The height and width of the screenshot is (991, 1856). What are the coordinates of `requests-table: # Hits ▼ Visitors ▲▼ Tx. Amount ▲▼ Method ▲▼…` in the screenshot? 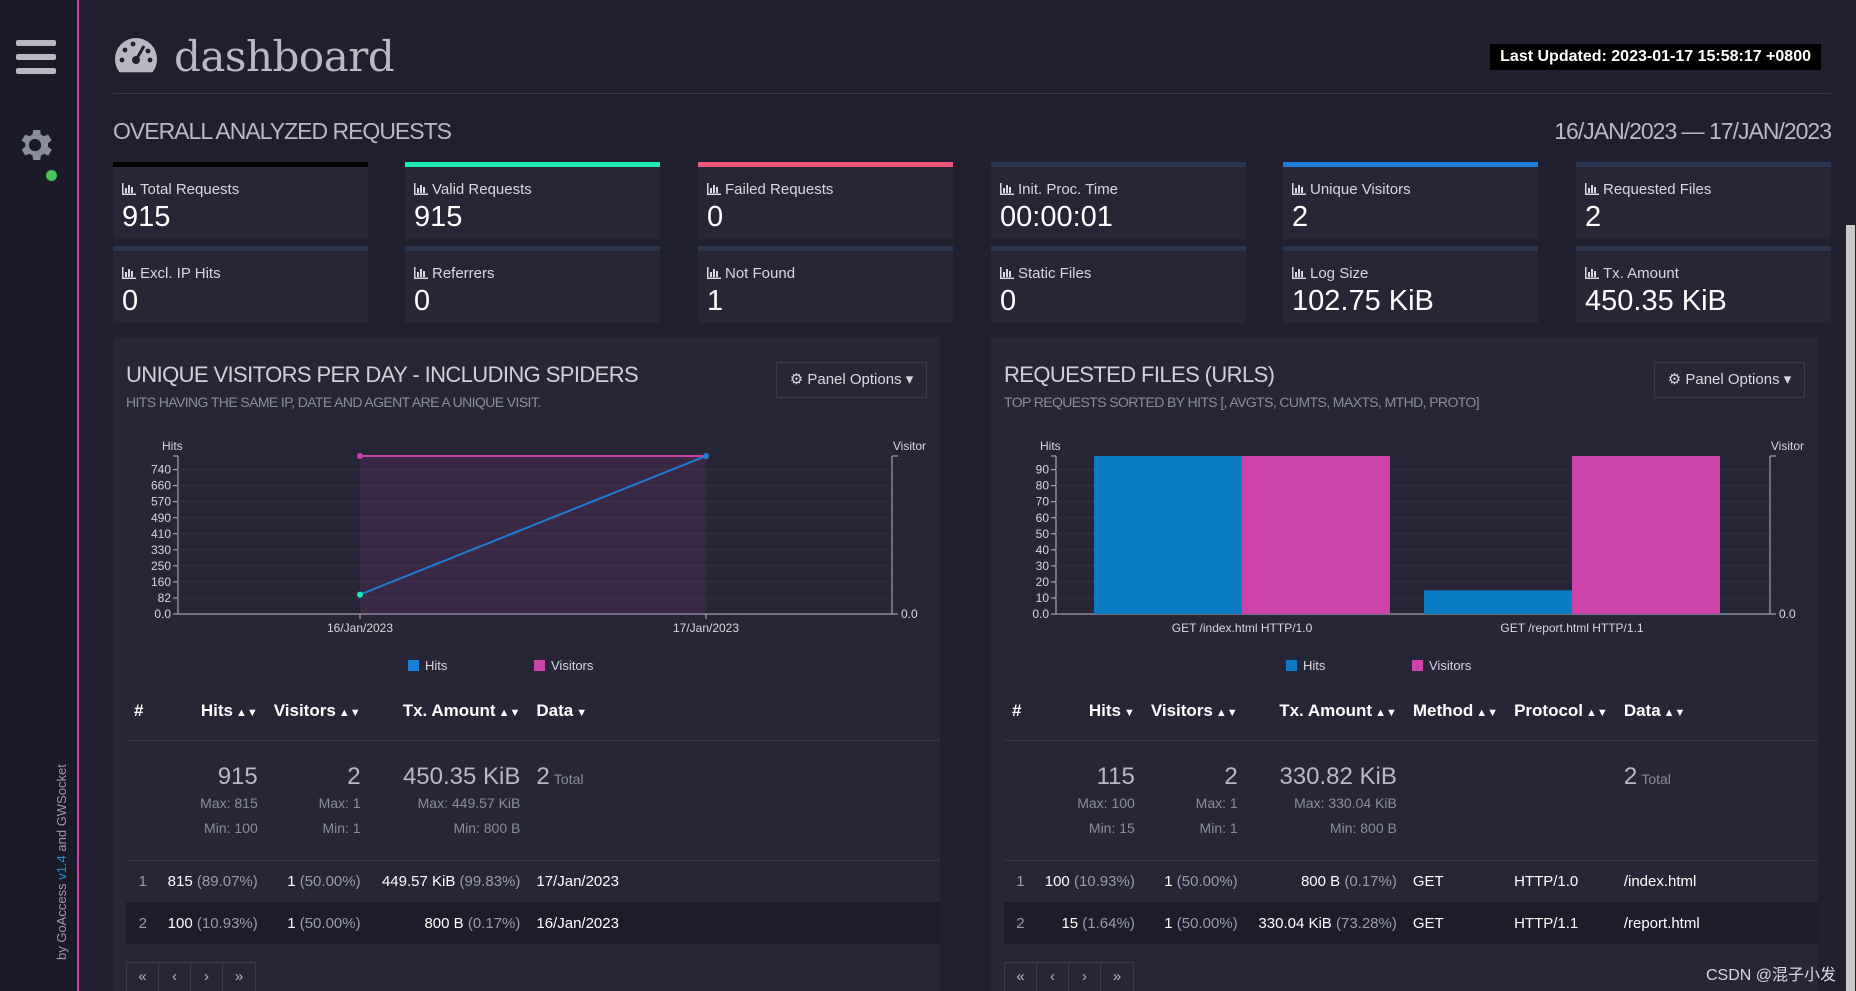 It's located at (1411, 813).